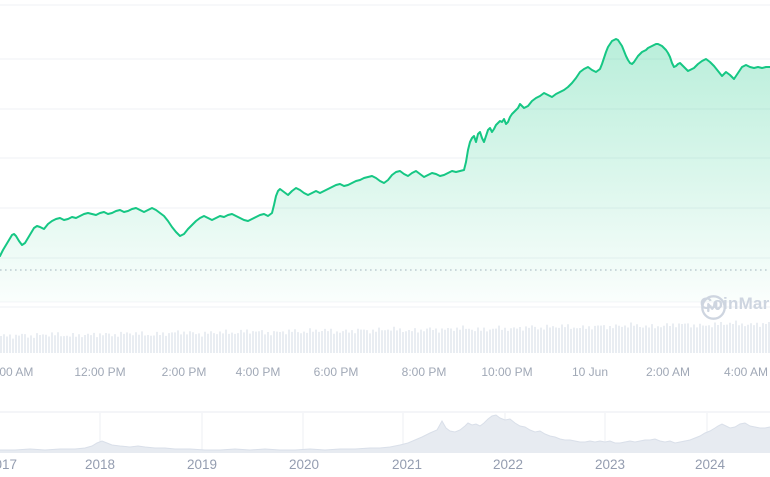 The image size is (770, 477). Describe the element at coordinates (184, 372) in the screenshot. I see `time-axis-label: 2:00 PM` at that location.